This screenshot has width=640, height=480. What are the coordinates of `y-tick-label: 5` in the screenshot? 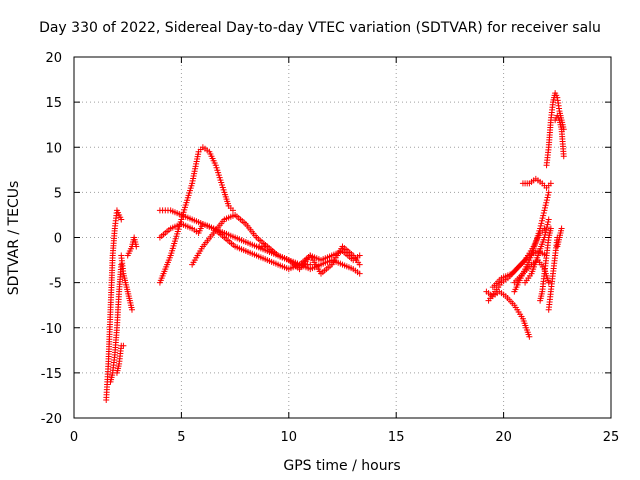 It's located at (58, 193).